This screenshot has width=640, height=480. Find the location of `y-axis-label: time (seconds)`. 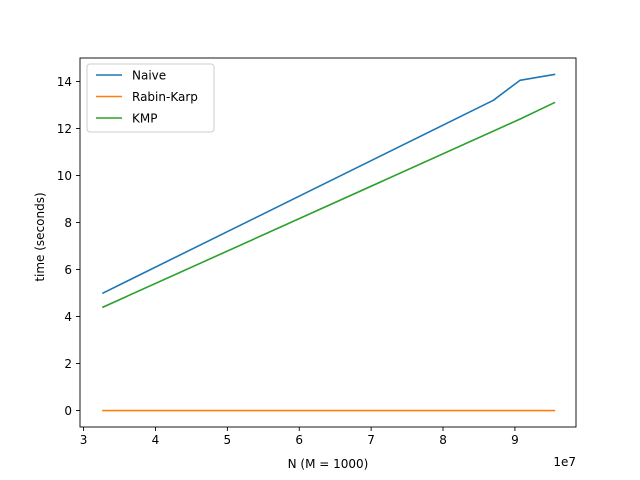

y-axis-label: time (seconds) is located at coordinates (40, 236).